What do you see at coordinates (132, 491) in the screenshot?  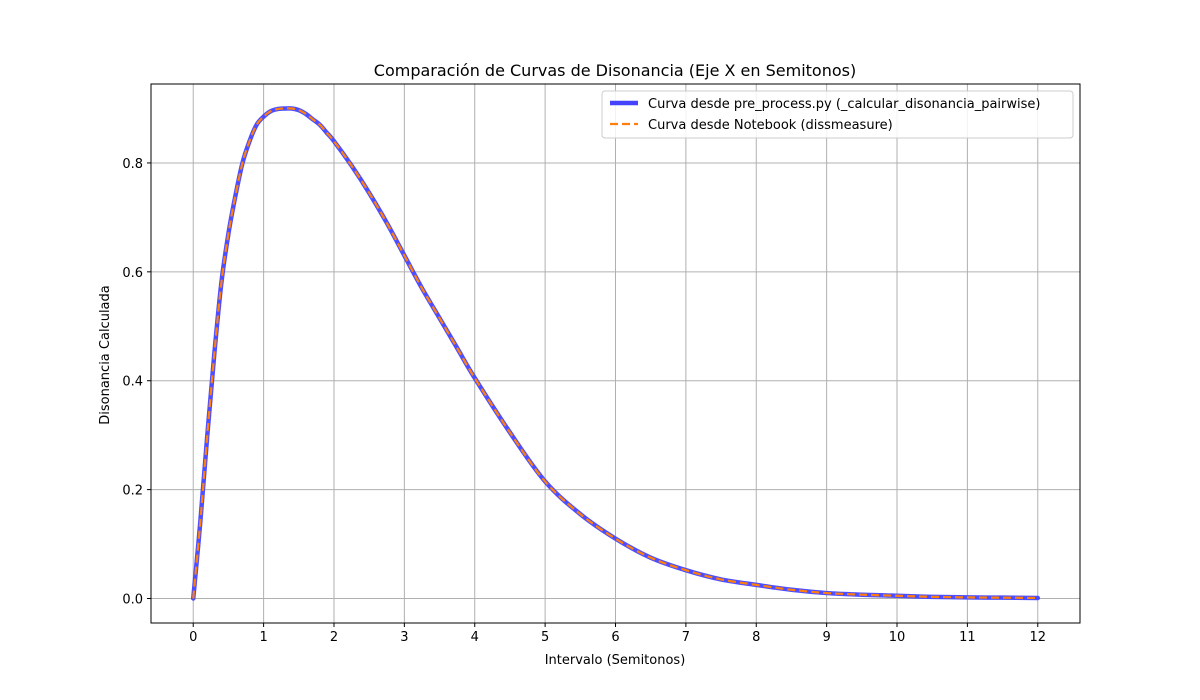 I see `y-tick-label: 0.2` at bounding box center [132, 491].